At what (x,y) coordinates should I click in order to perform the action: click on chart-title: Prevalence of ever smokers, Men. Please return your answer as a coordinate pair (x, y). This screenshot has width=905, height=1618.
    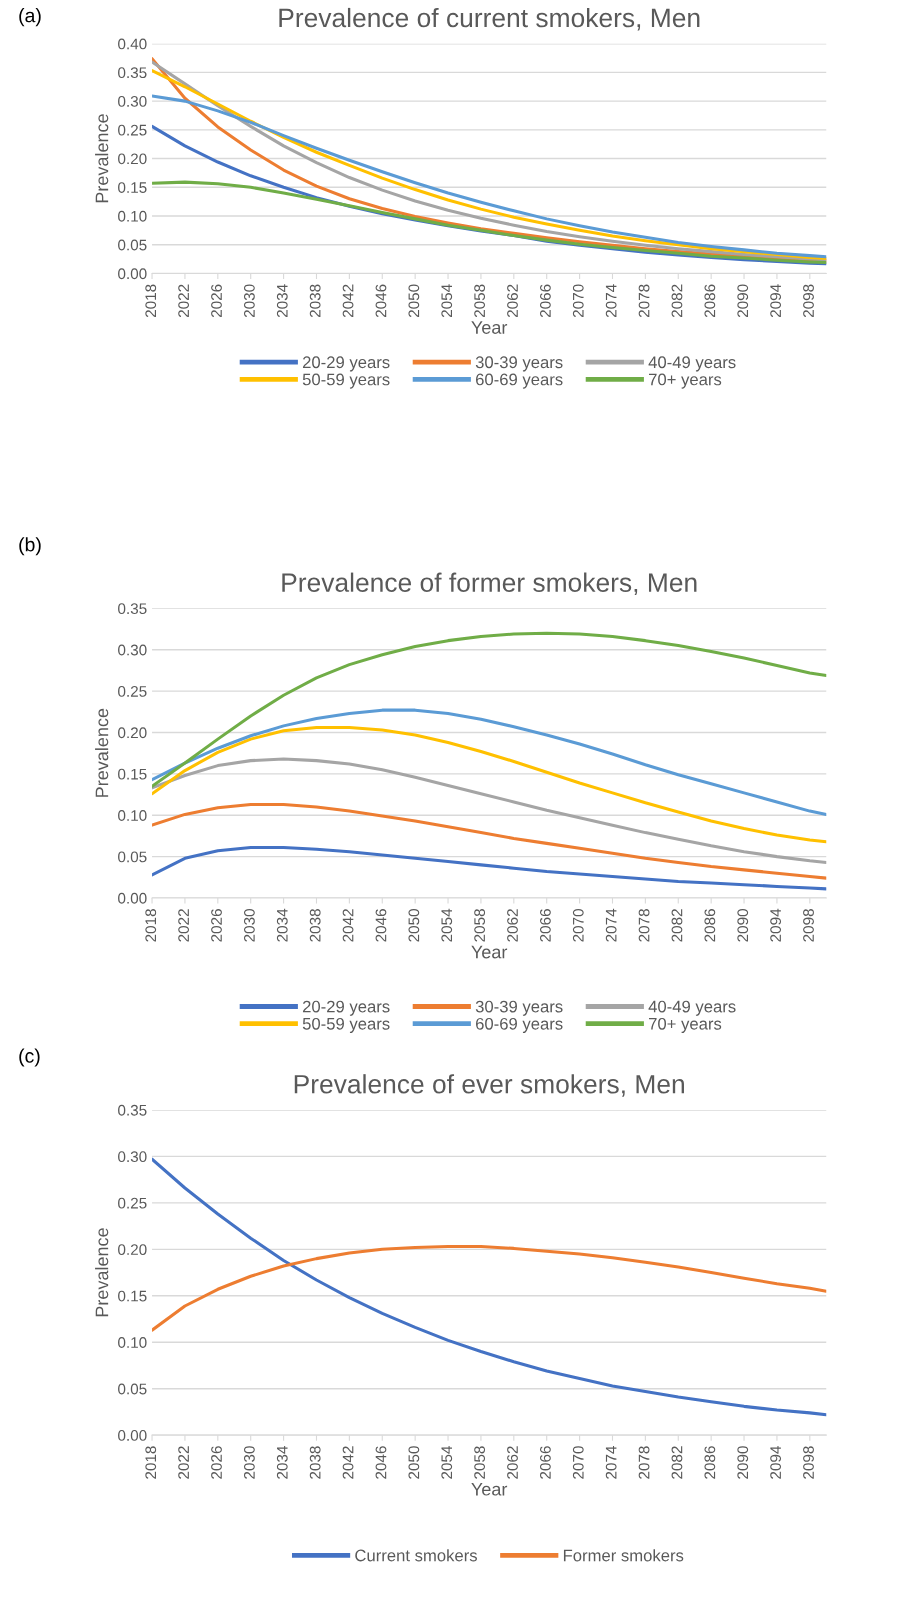
    Looking at the image, I should click on (489, 1085).